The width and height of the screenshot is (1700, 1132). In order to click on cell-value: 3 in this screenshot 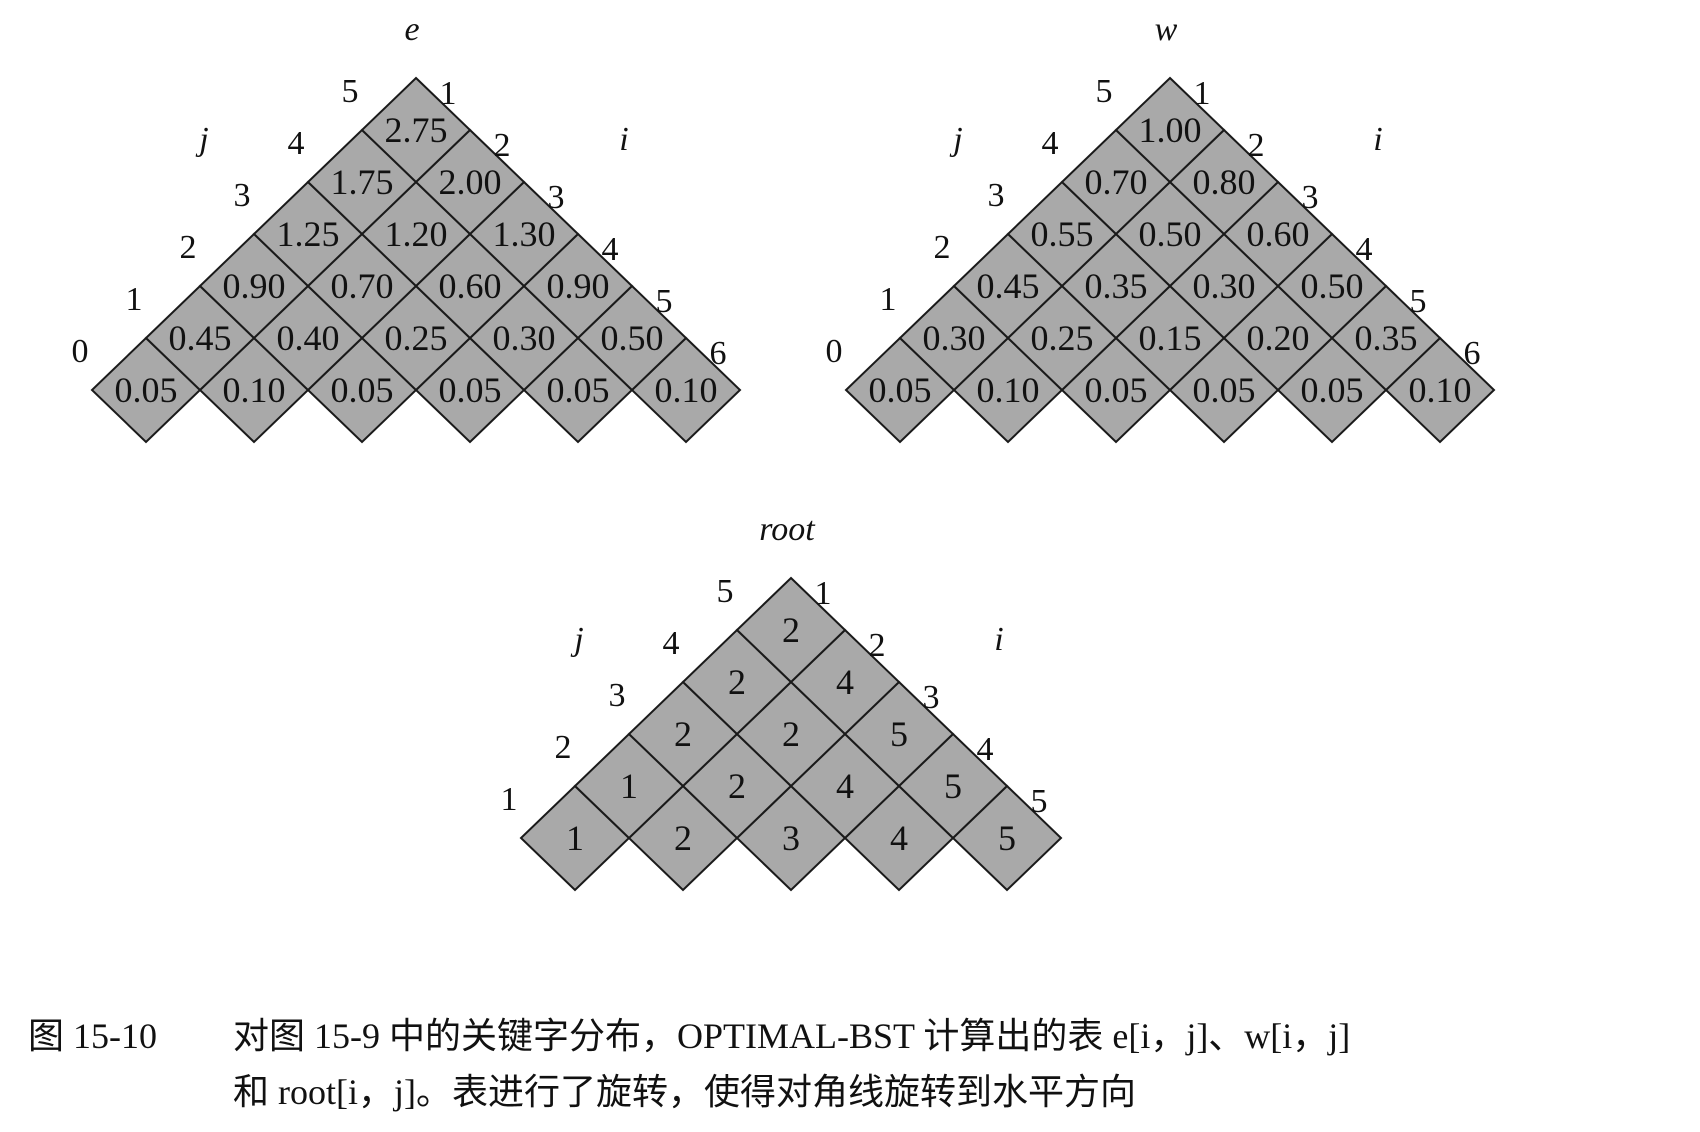, I will do `click(791, 838)`.